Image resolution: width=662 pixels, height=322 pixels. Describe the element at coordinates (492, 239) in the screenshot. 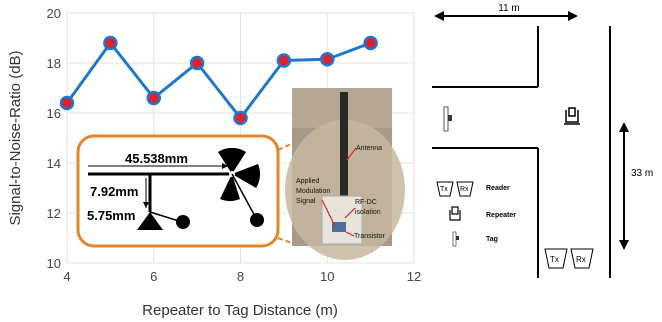

I see `legend-tag: Tag` at that location.